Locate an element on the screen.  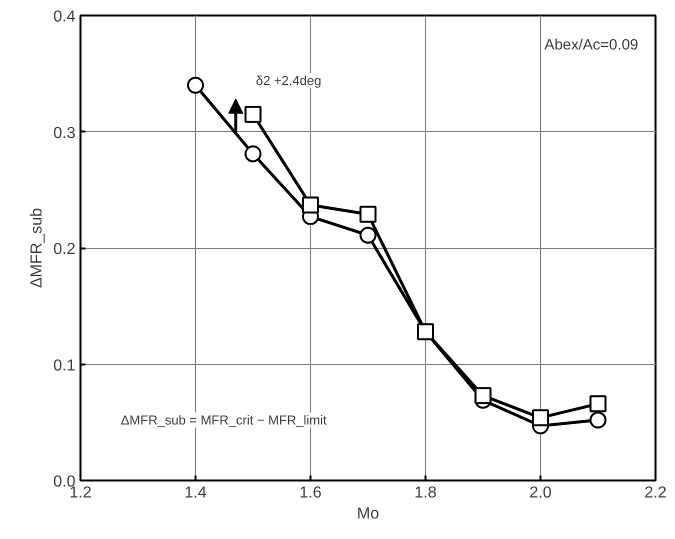
y-tick-label: 0.3 is located at coordinates (64, 133).